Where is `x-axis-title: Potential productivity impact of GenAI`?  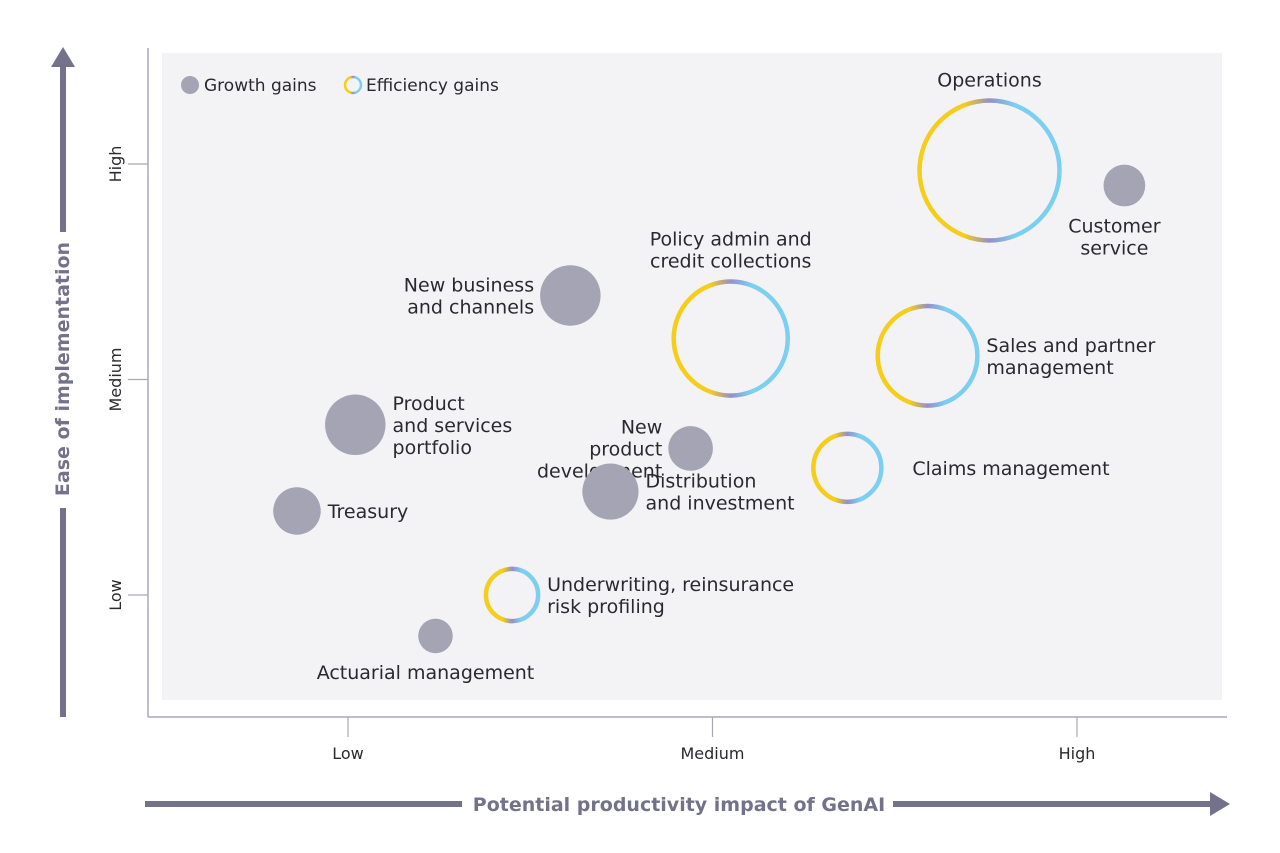 x-axis-title: Potential productivity impact of GenAI is located at coordinates (679, 805).